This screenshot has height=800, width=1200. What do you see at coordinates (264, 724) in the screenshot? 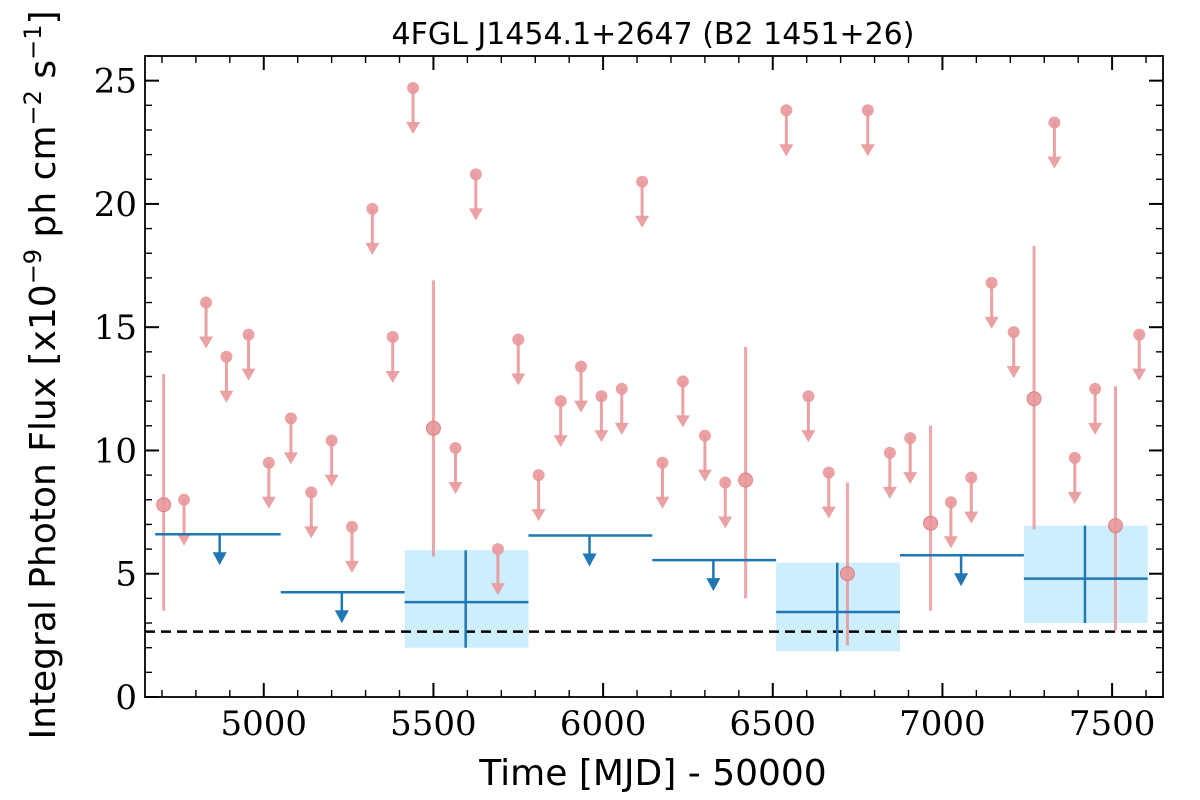
I see `x-tick-label: 5000` at bounding box center [264, 724].